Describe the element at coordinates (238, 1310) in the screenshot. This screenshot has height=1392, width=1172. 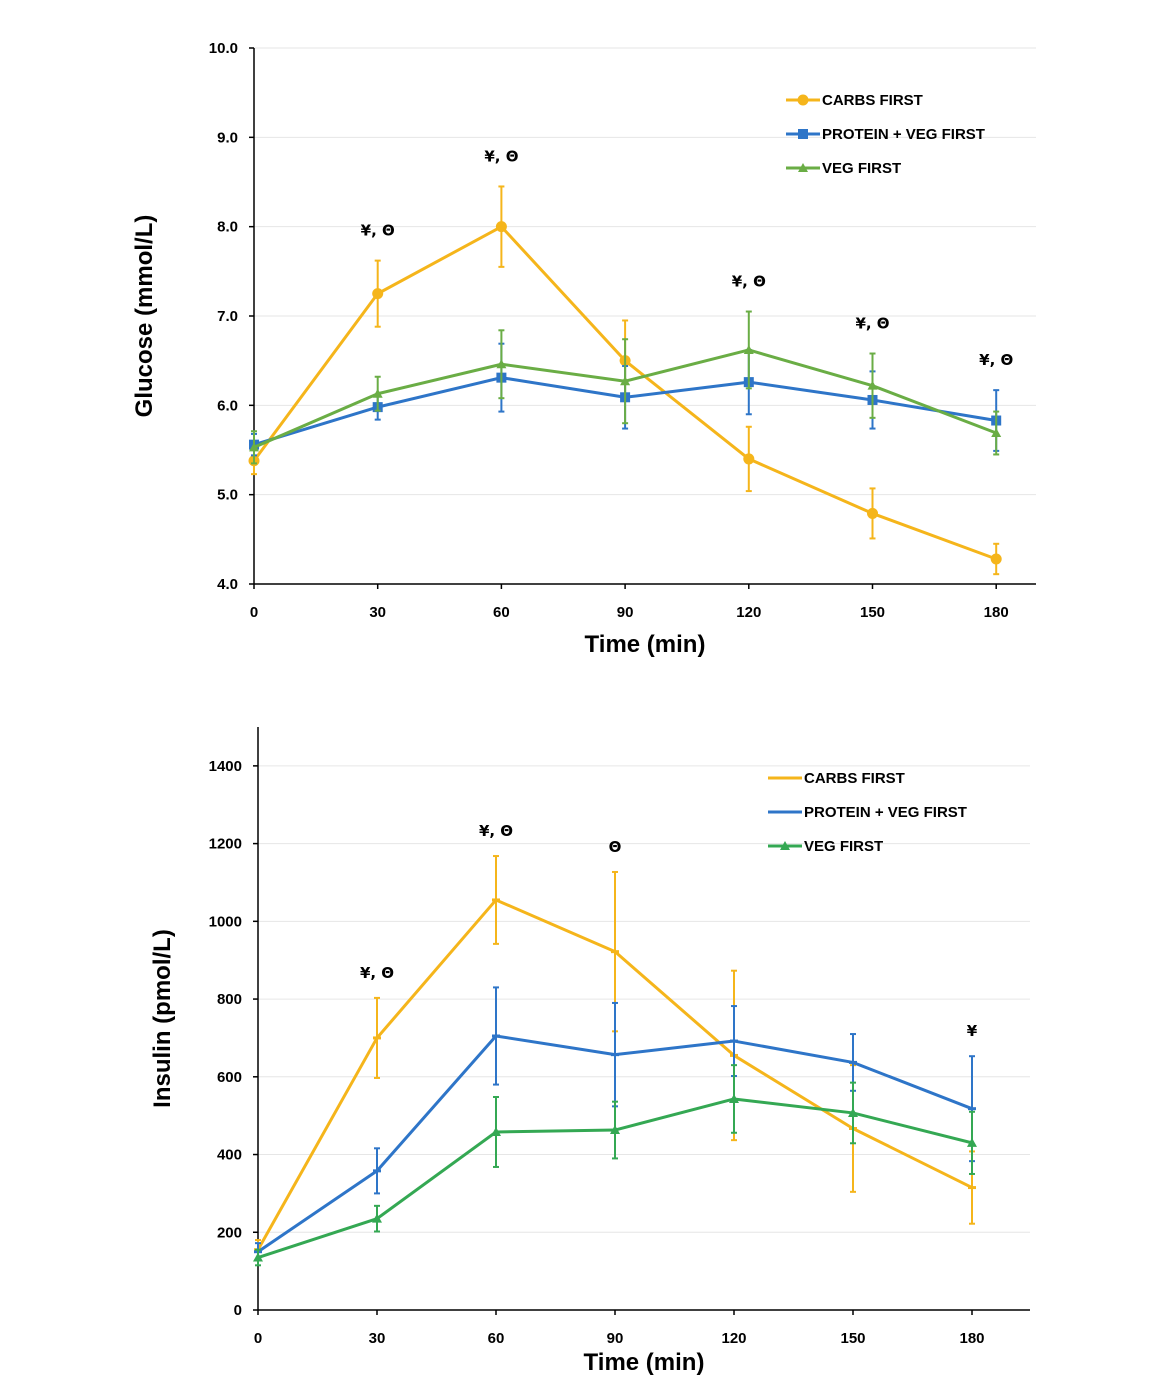
I see `y-tick-label: 0` at that location.